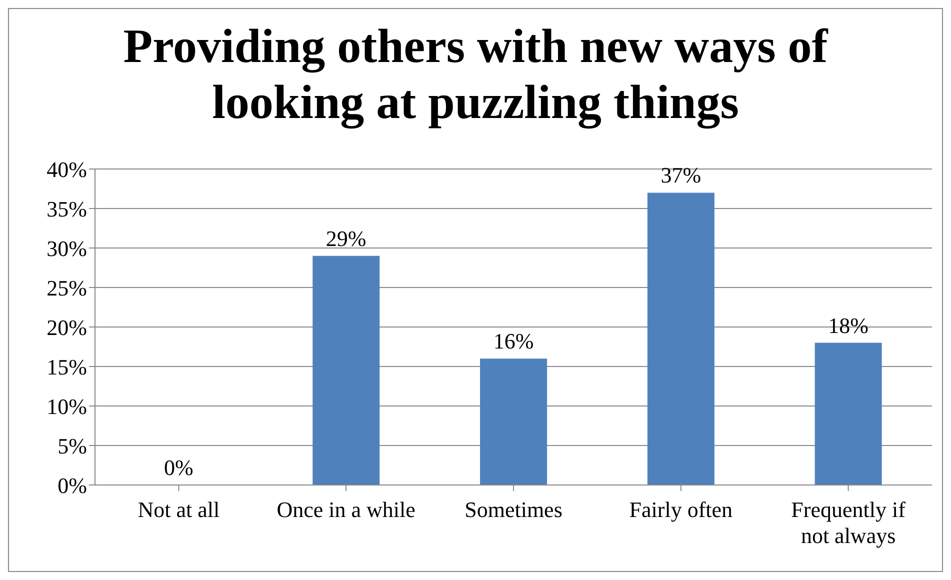  I want to click on data-label: 37%, so click(681, 175).